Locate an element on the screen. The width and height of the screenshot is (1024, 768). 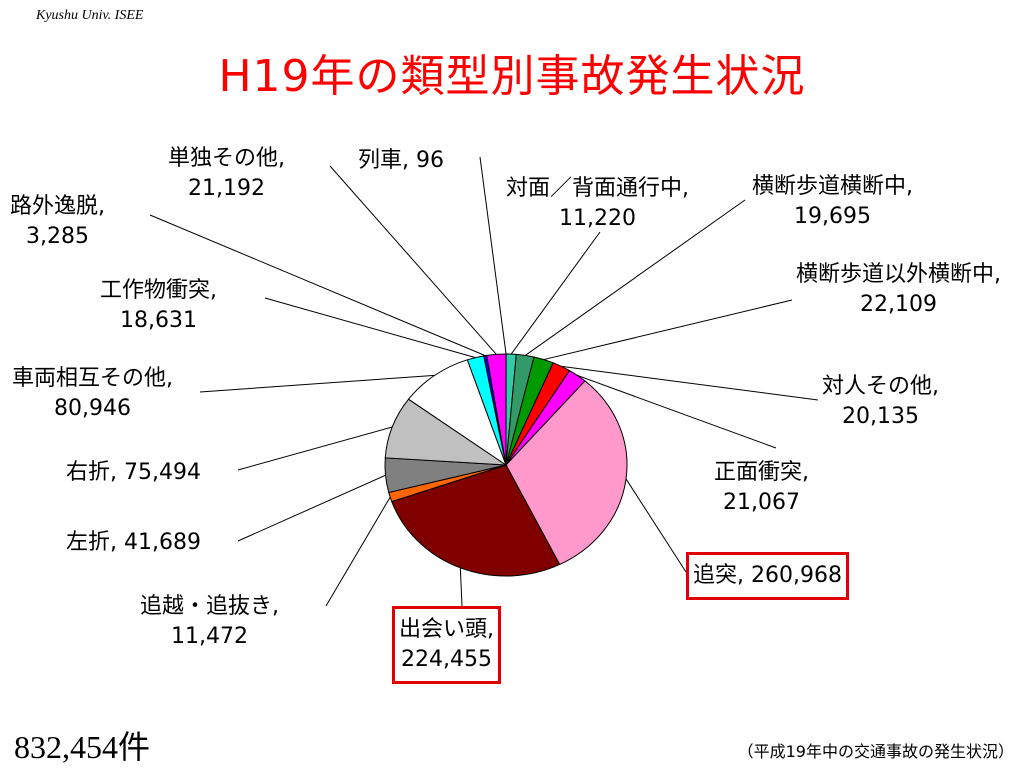
slice-label-name: 工作物衝突, is located at coordinates (158, 290).